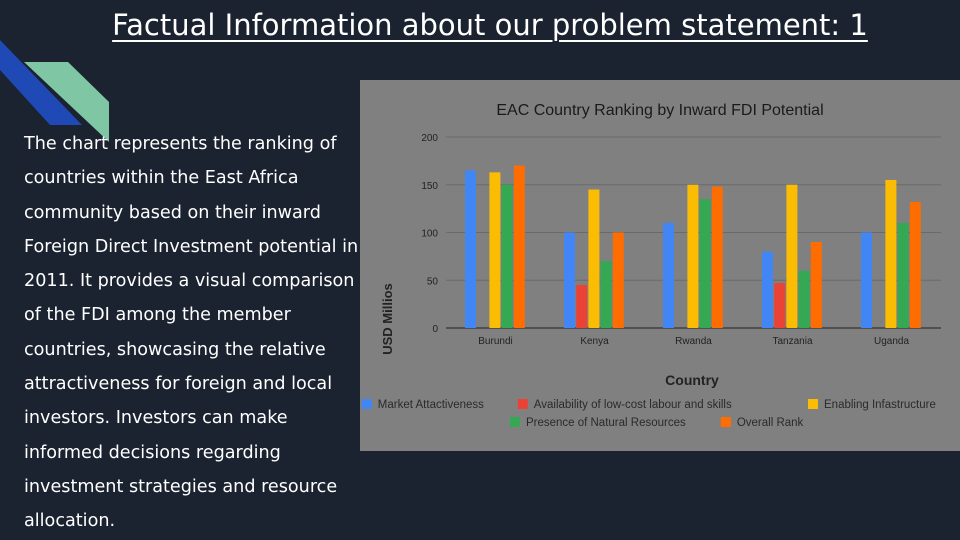  I want to click on y-tick-label: 0, so click(435, 329).